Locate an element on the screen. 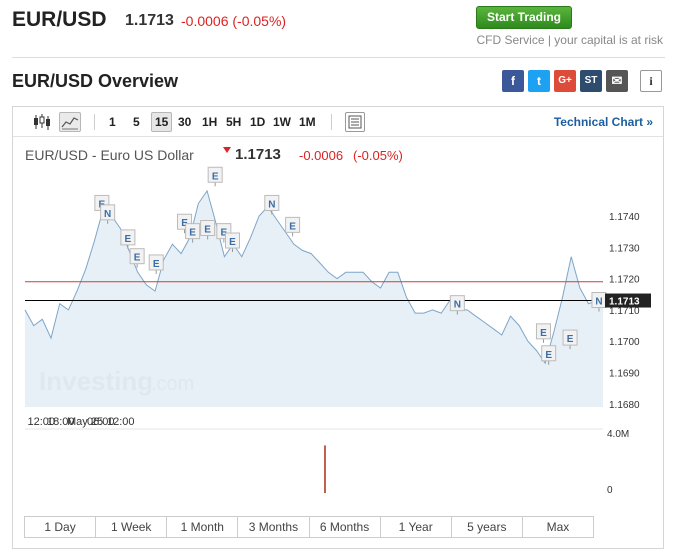 The height and width of the screenshot is (559, 677). down-arrow-icon is located at coordinates (227, 150).